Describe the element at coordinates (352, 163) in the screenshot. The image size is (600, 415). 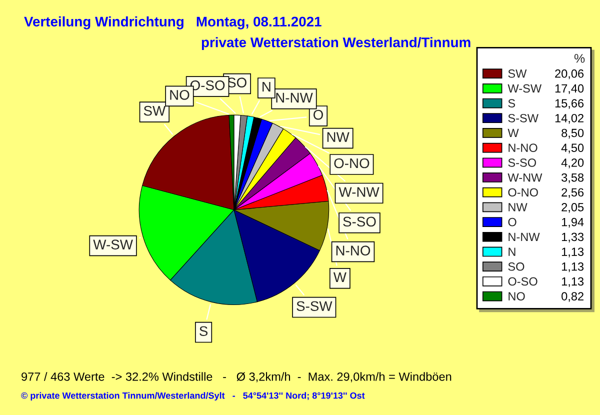
I see `slice-label: O-NO` at that location.